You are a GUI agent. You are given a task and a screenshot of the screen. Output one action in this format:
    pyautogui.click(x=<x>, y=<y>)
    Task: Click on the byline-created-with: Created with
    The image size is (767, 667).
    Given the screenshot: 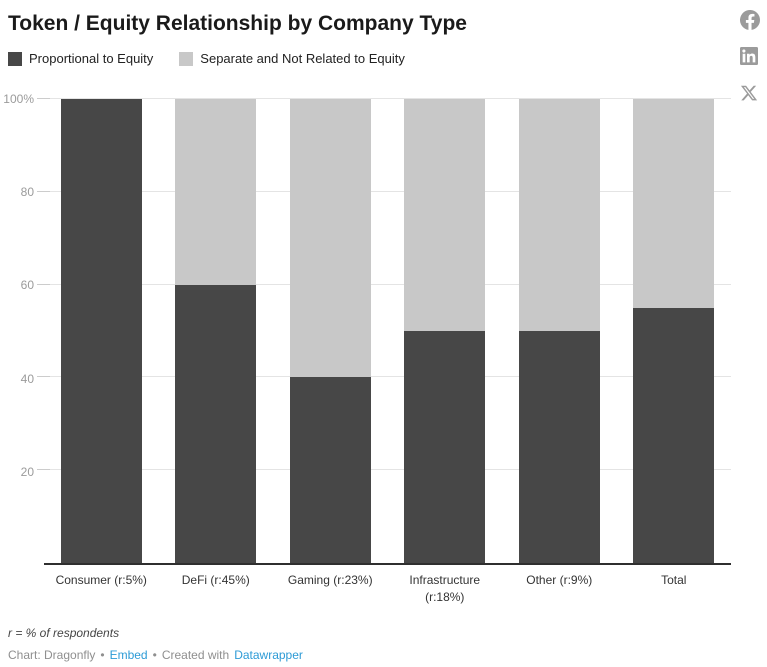 What is the action you would take?
    pyautogui.click(x=195, y=655)
    